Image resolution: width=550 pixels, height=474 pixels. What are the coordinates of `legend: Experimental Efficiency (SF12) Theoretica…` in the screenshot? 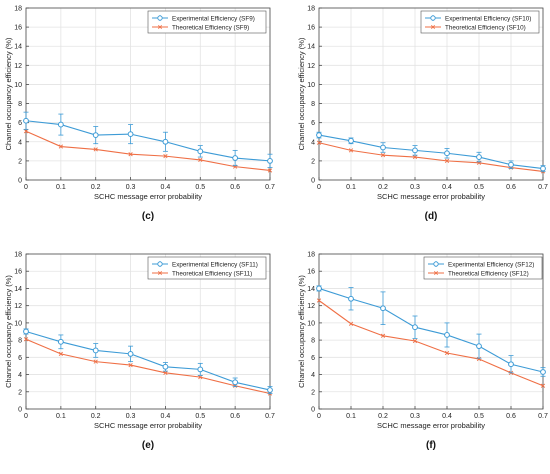 It's located at (483, 268).